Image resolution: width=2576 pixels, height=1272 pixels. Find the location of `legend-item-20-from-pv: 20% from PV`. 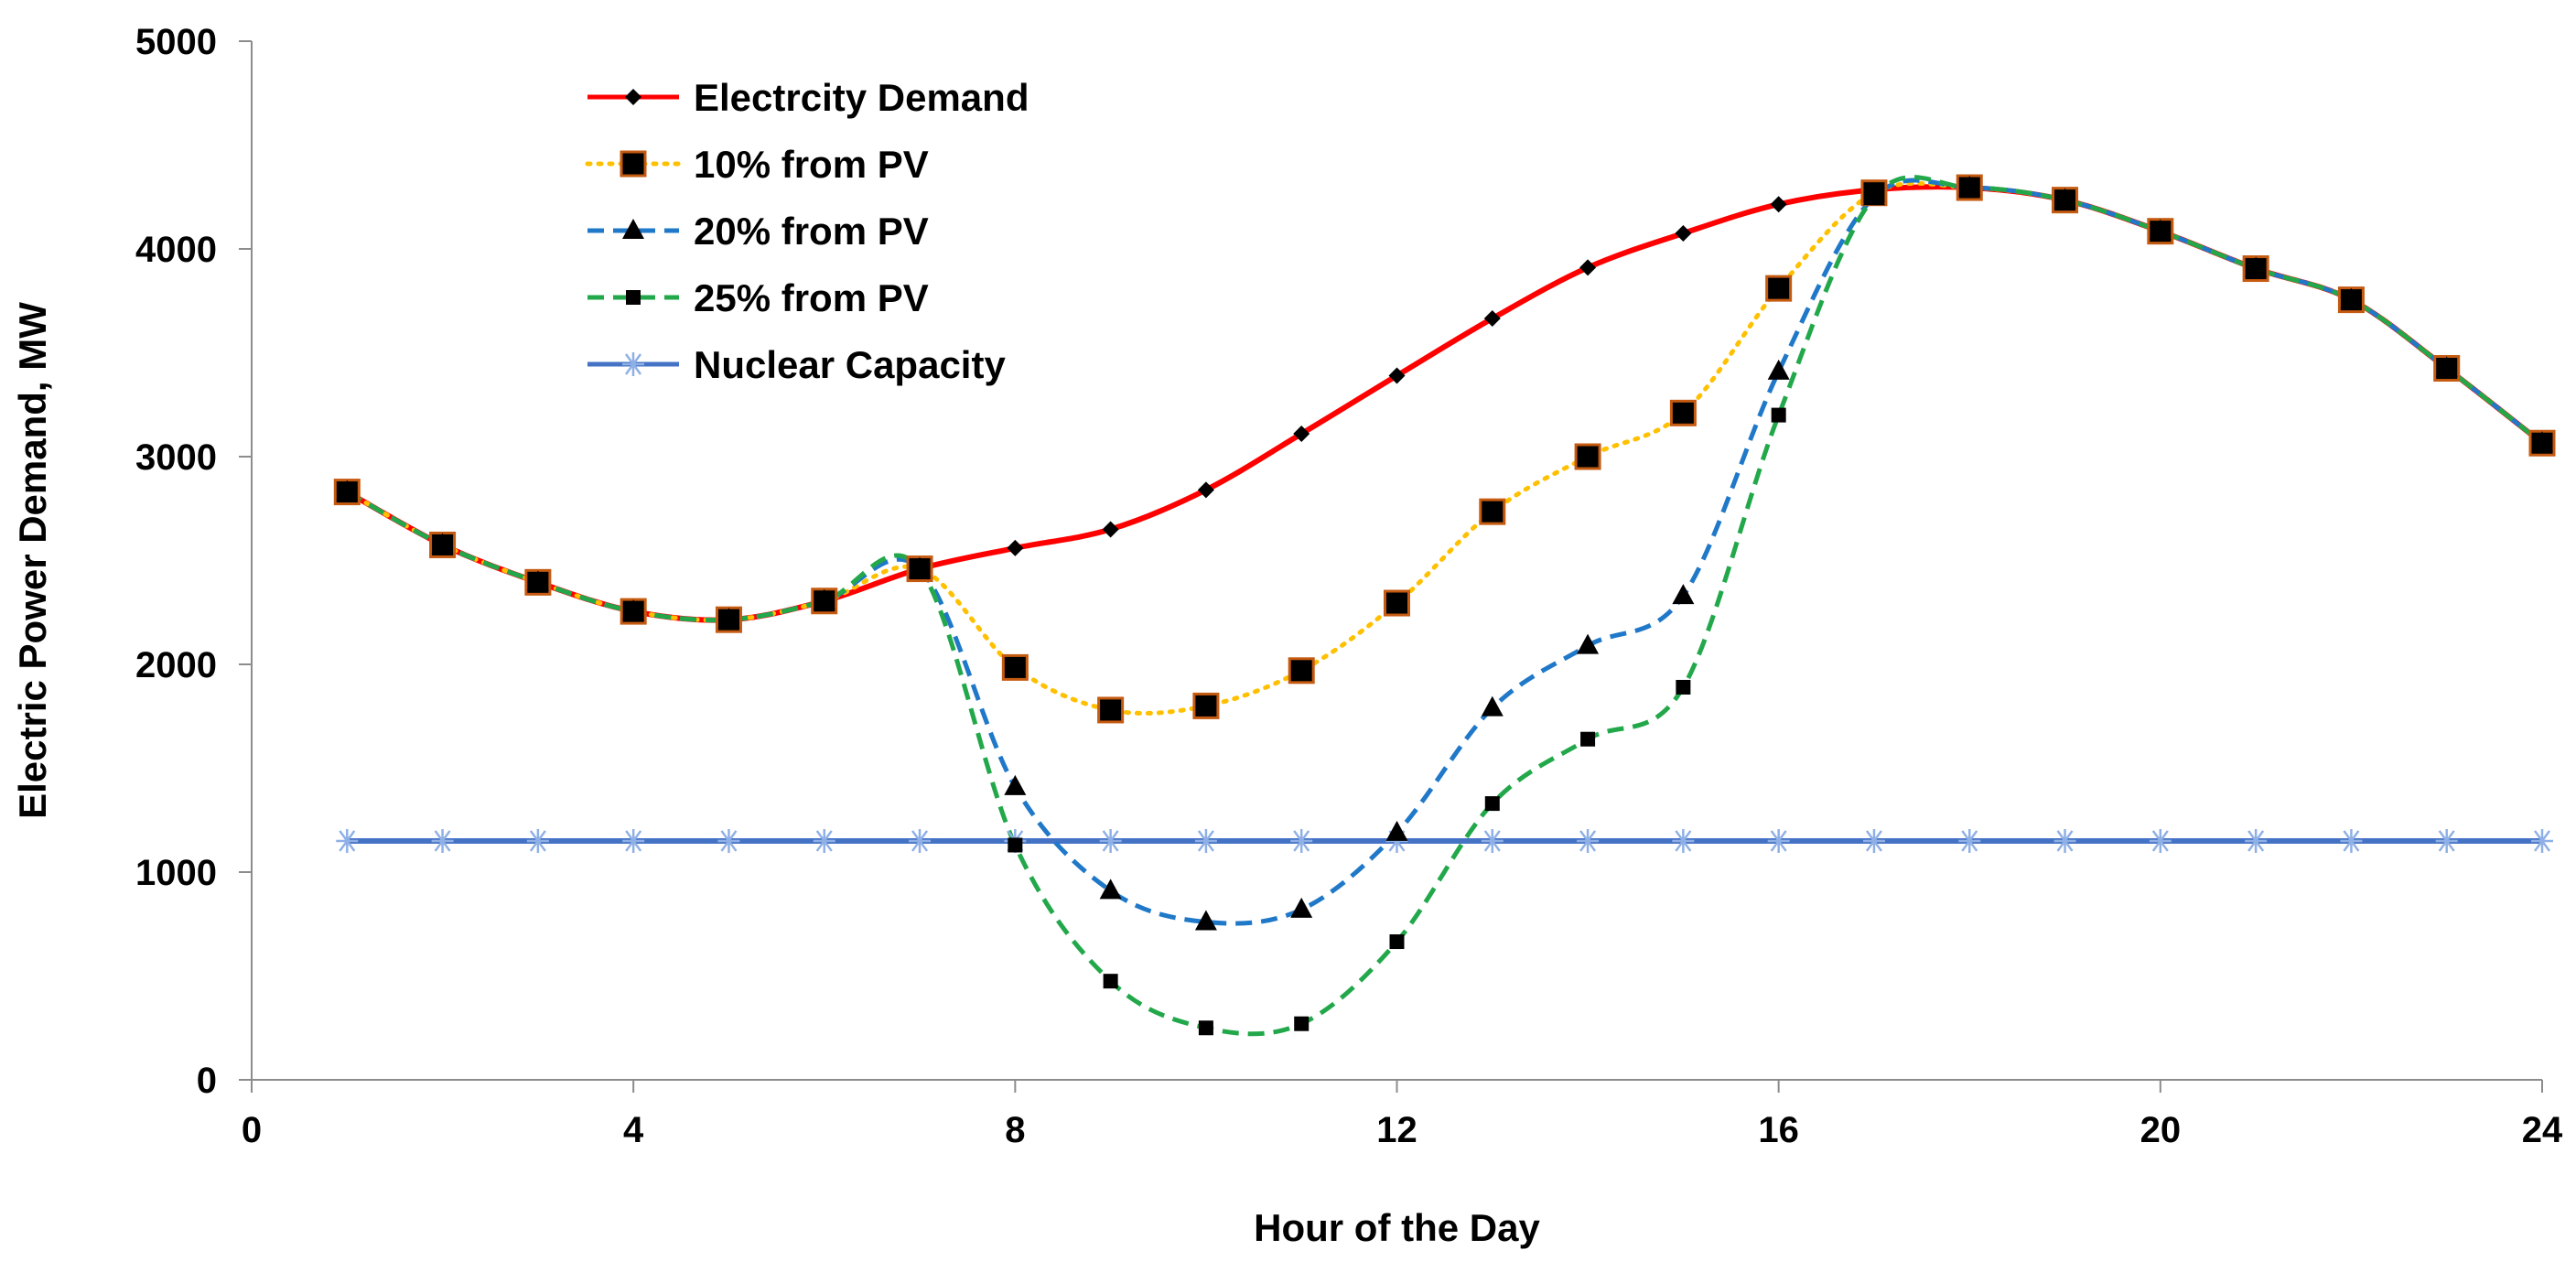

legend-item-20-from-pv: 20% from PV is located at coordinates (758, 231).